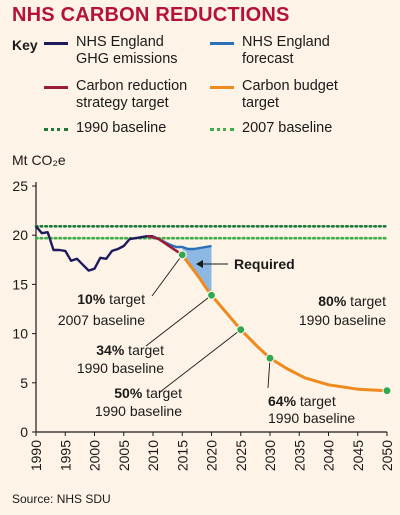 This screenshot has height=515, width=400. I want to click on x-tick-label: 2000, so click(95, 455).